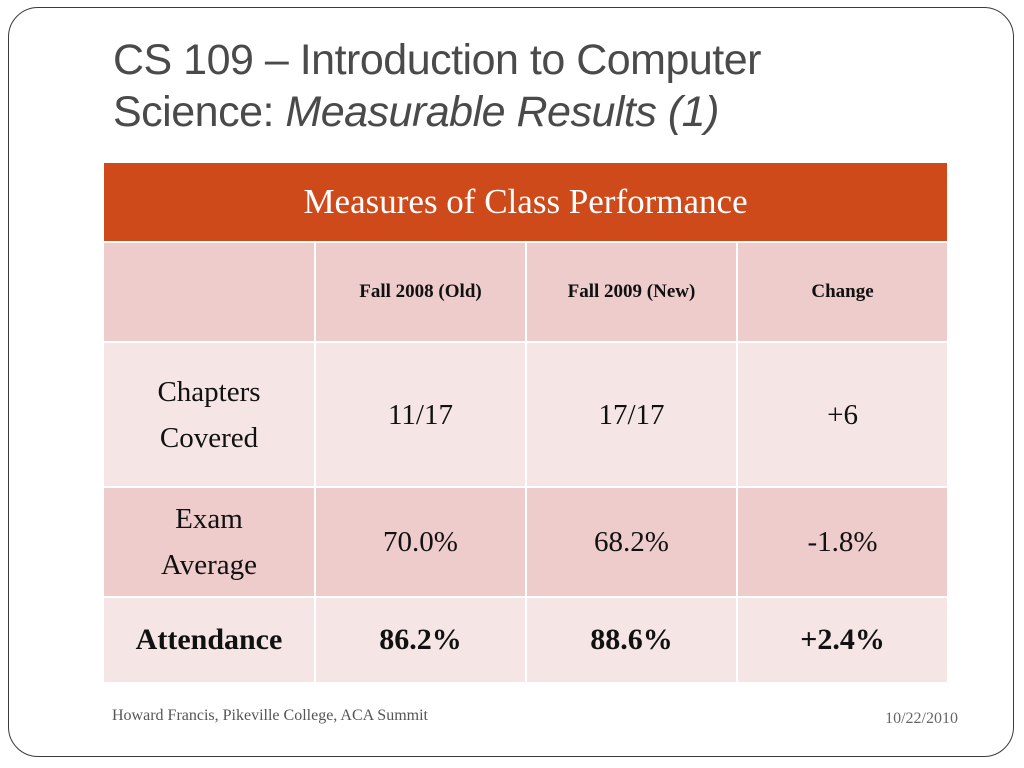 This screenshot has height=768, width=1024. Describe the element at coordinates (420, 414) in the screenshot. I see `cell-old: 11/17` at that location.